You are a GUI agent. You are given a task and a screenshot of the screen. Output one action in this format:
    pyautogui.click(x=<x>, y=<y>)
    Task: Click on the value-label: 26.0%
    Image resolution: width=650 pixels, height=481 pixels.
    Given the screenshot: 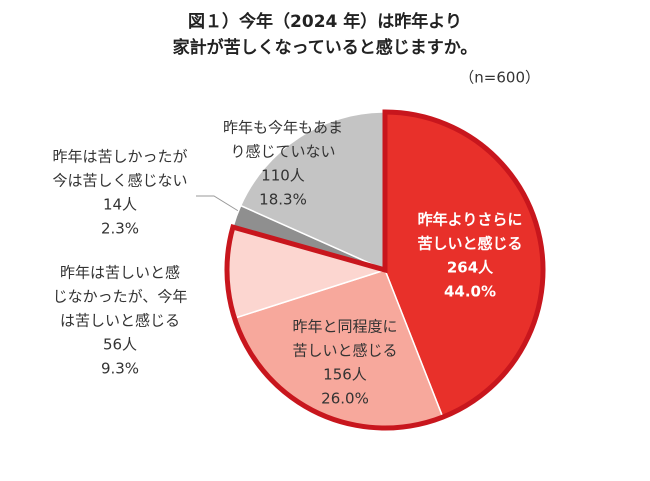 What is the action you would take?
    pyautogui.click(x=345, y=399)
    